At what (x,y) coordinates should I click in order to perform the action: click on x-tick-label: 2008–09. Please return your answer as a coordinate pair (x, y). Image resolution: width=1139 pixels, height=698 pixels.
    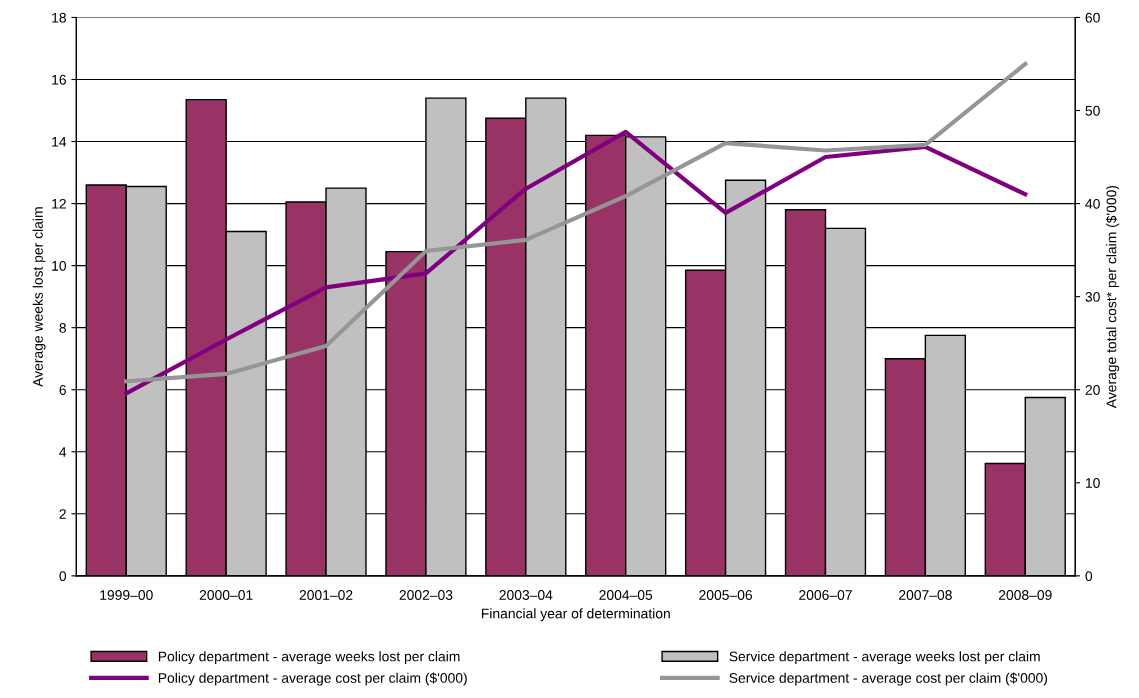
    Looking at the image, I should click on (1025, 595).